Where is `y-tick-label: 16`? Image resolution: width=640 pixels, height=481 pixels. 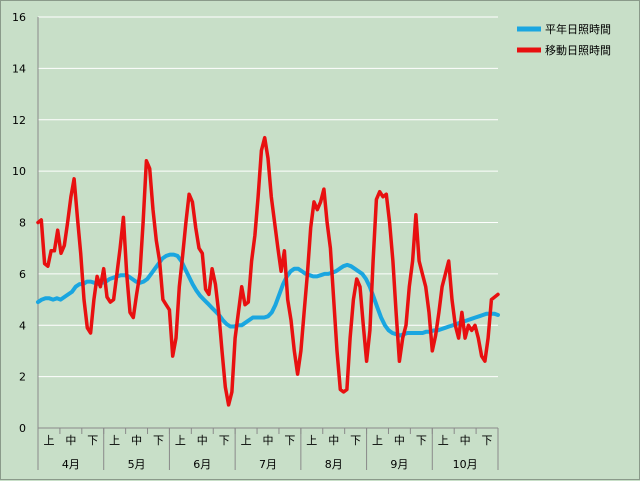 y-tick-label: 16 is located at coordinates (19, 17).